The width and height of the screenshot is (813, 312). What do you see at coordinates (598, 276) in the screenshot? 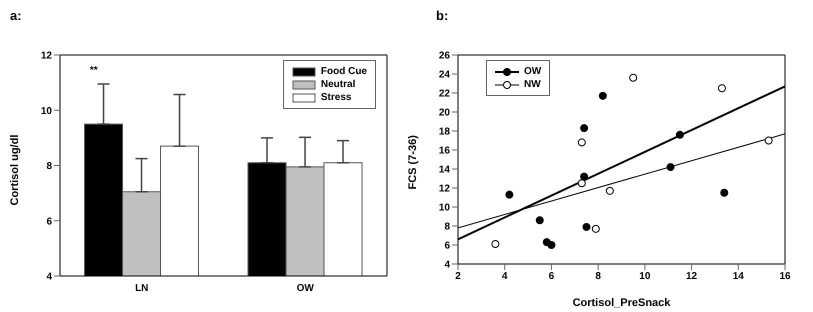
I see `x-tick-label: 8` at bounding box center [598, 276].